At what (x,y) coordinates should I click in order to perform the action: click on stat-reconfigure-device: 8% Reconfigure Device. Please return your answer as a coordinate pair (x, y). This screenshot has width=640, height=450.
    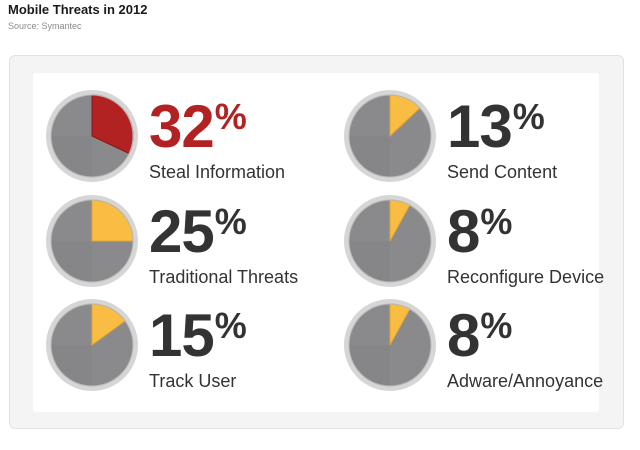
    Looking at the image, I should click on (488, 244).